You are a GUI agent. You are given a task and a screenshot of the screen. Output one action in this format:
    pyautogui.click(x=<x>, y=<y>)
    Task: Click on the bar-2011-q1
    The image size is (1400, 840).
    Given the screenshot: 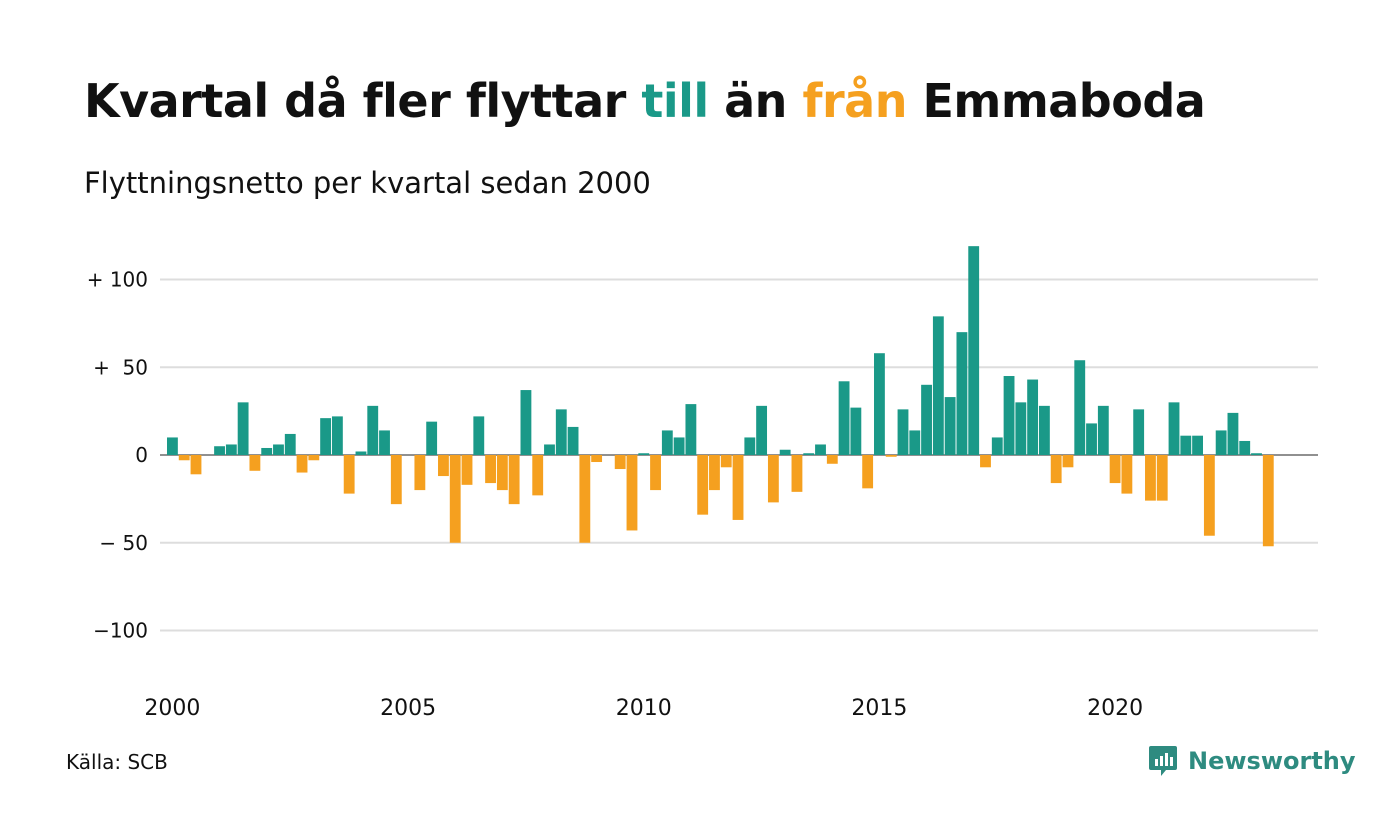 What is the action you would take?
    pyautogui.click(x=691, y=429)
    